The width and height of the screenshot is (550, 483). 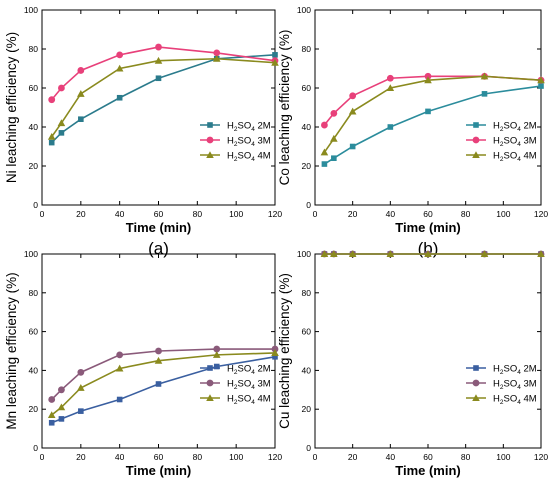 I want to click on legend-label: H2SO4 2M, so click(x=515, y=370).